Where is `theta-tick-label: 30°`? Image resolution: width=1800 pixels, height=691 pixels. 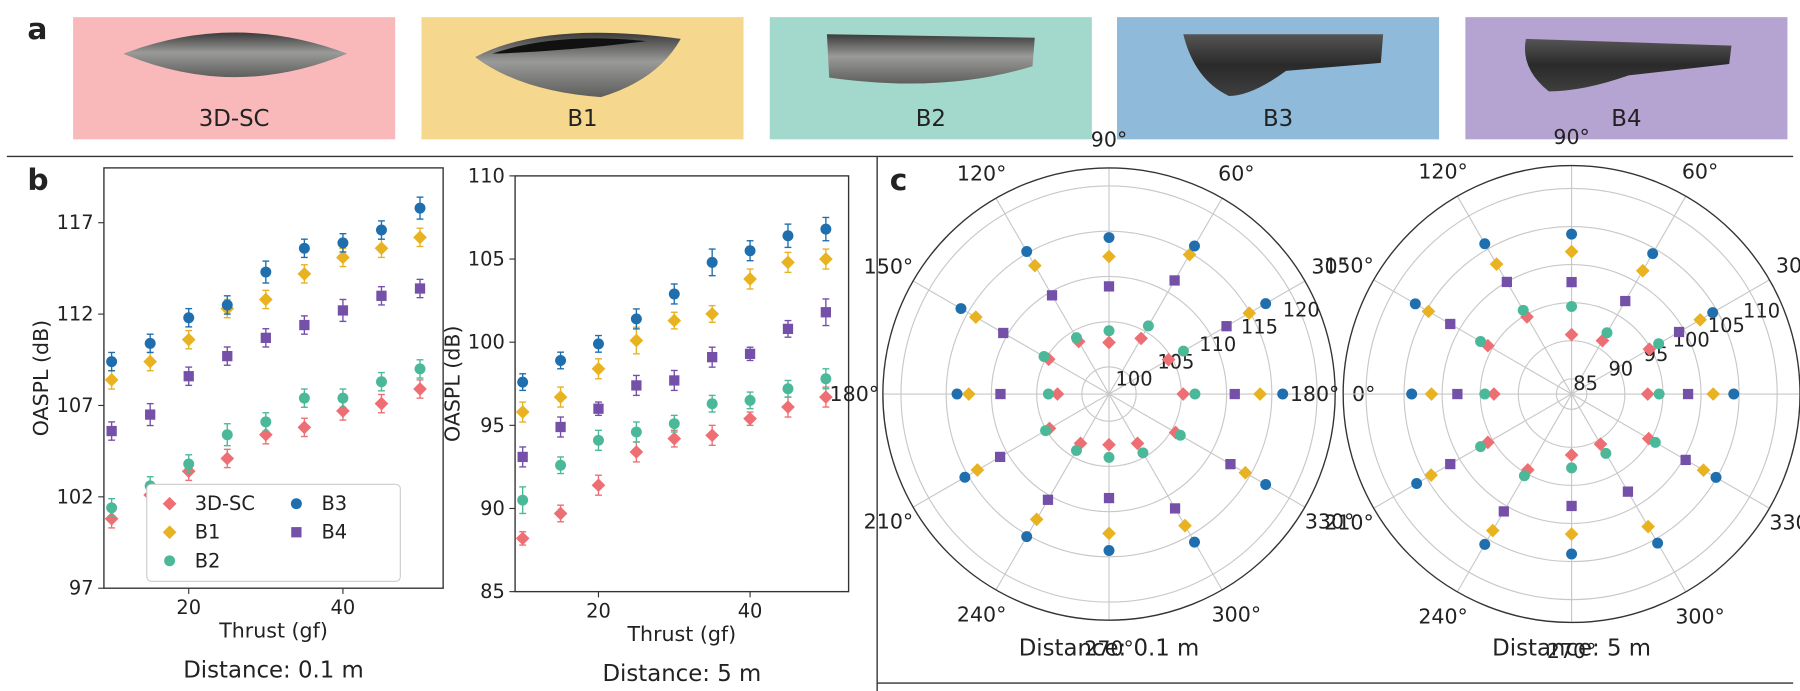
theta-tick-label: 30° is located at coordinates (1788, 266).